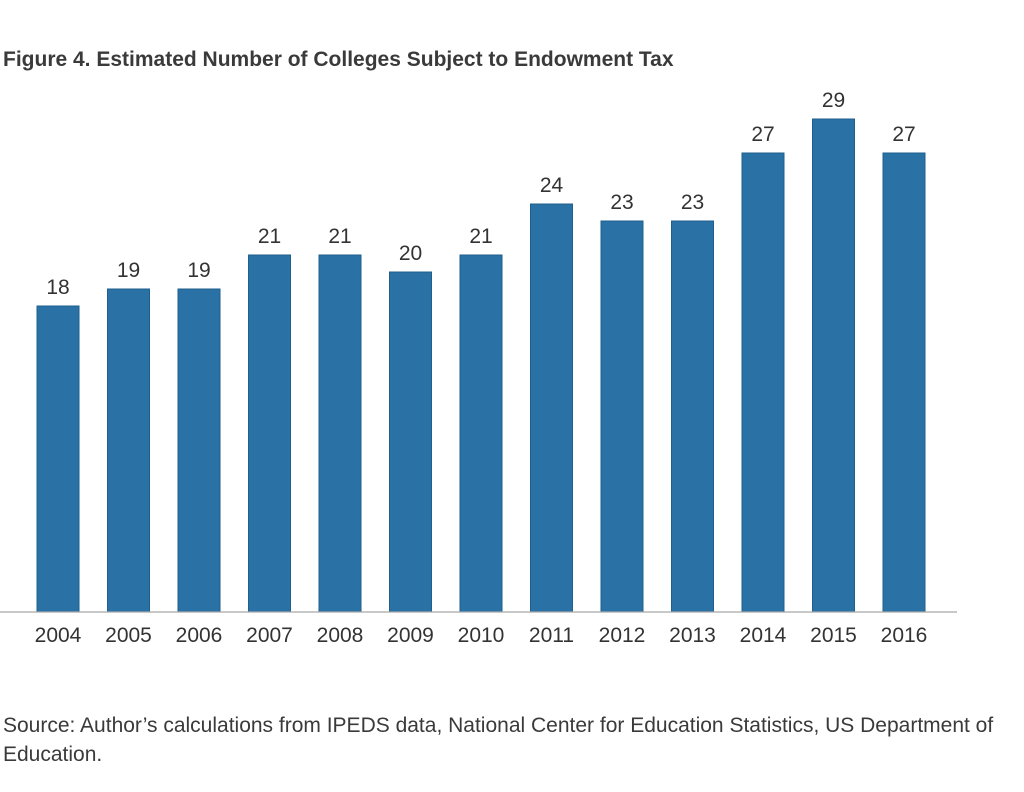 The image size is (1024, 792). I want to click on x-tick-label-2004: 2004, so click(58, 635).